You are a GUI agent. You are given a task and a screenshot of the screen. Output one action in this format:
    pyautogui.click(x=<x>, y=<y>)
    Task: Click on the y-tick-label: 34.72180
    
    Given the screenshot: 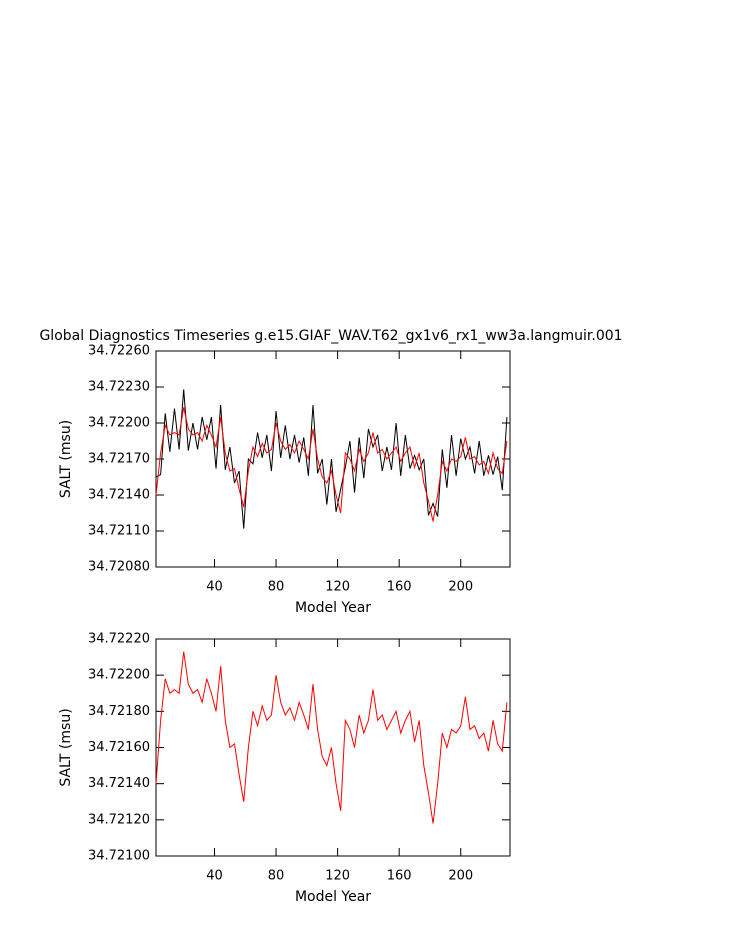 What is the action you would take?
    pyautogui.click(x=119, y=711)
    